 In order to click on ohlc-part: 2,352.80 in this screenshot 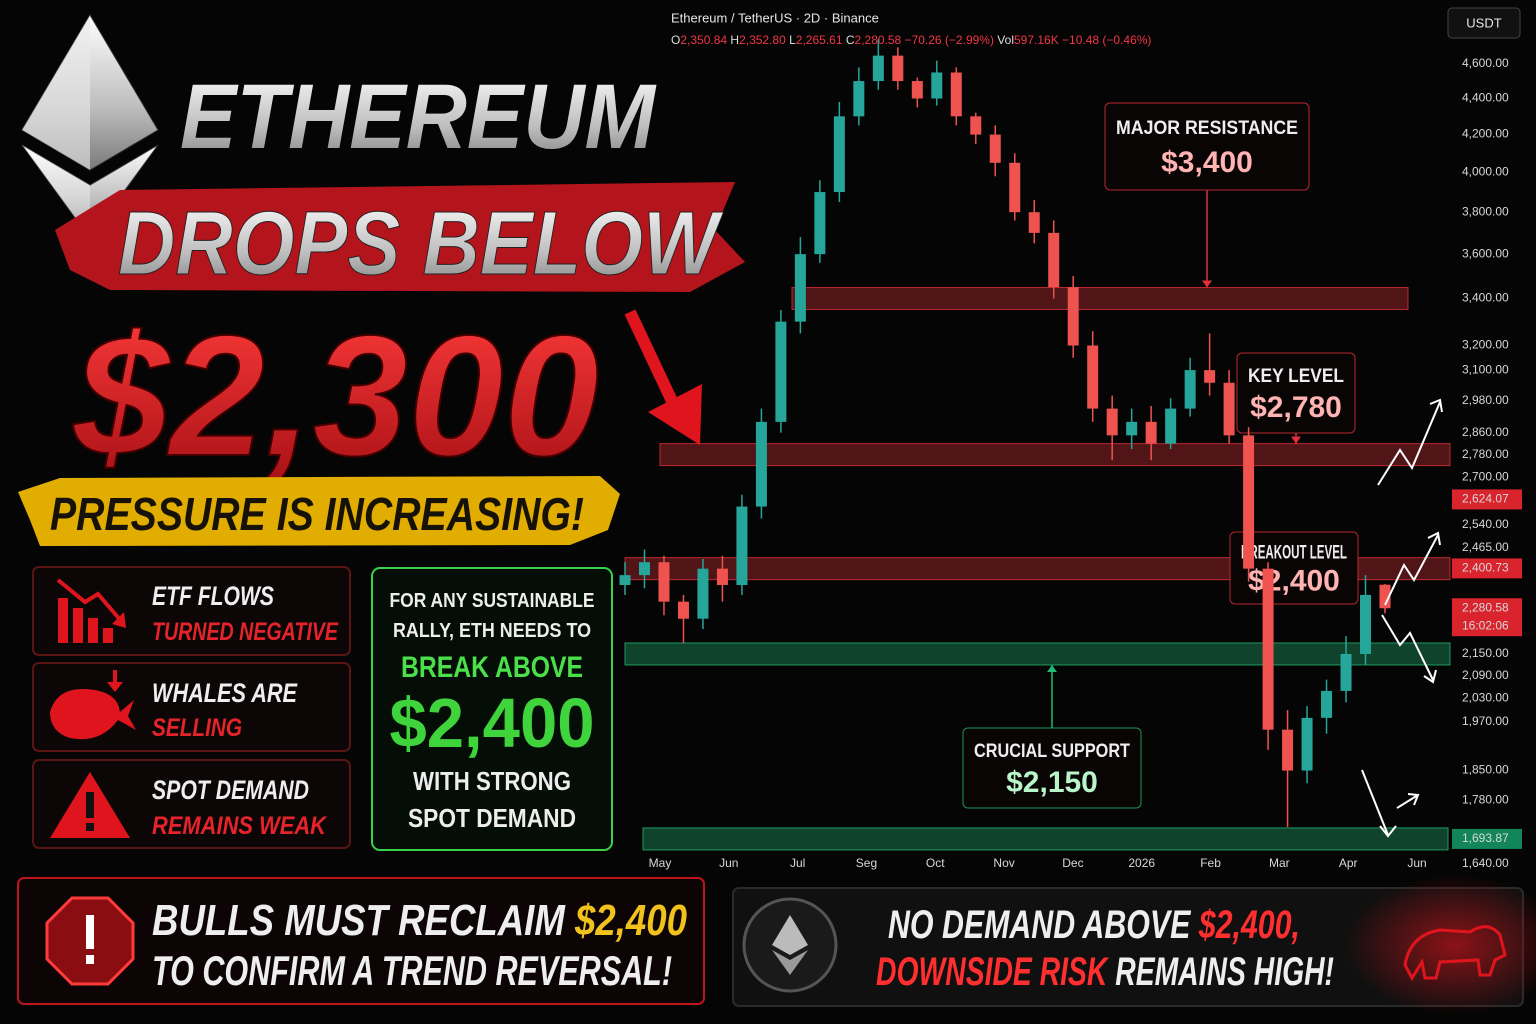, I will do `click(764, 40)`.